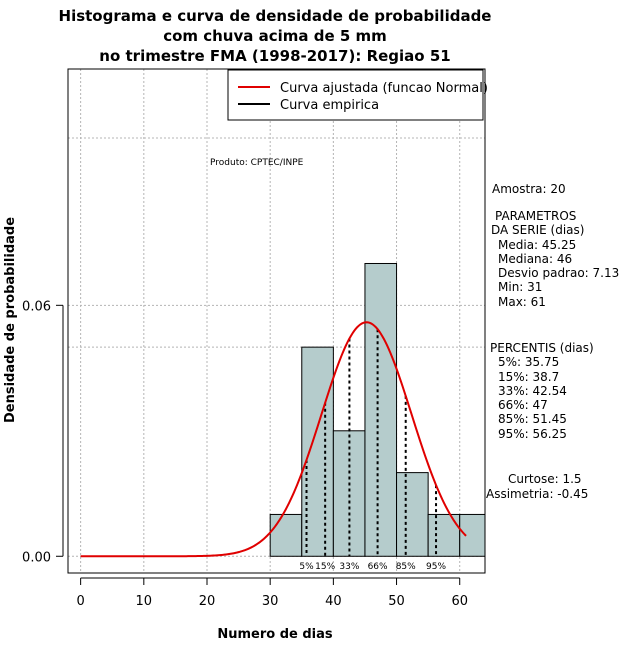 The width and height of the screenshot is (640, 660). What do you see at coordinates (529, 376) in the screenshot?
I see `percentile-15: 15%: 38.7` at bounding box center [529, 376].